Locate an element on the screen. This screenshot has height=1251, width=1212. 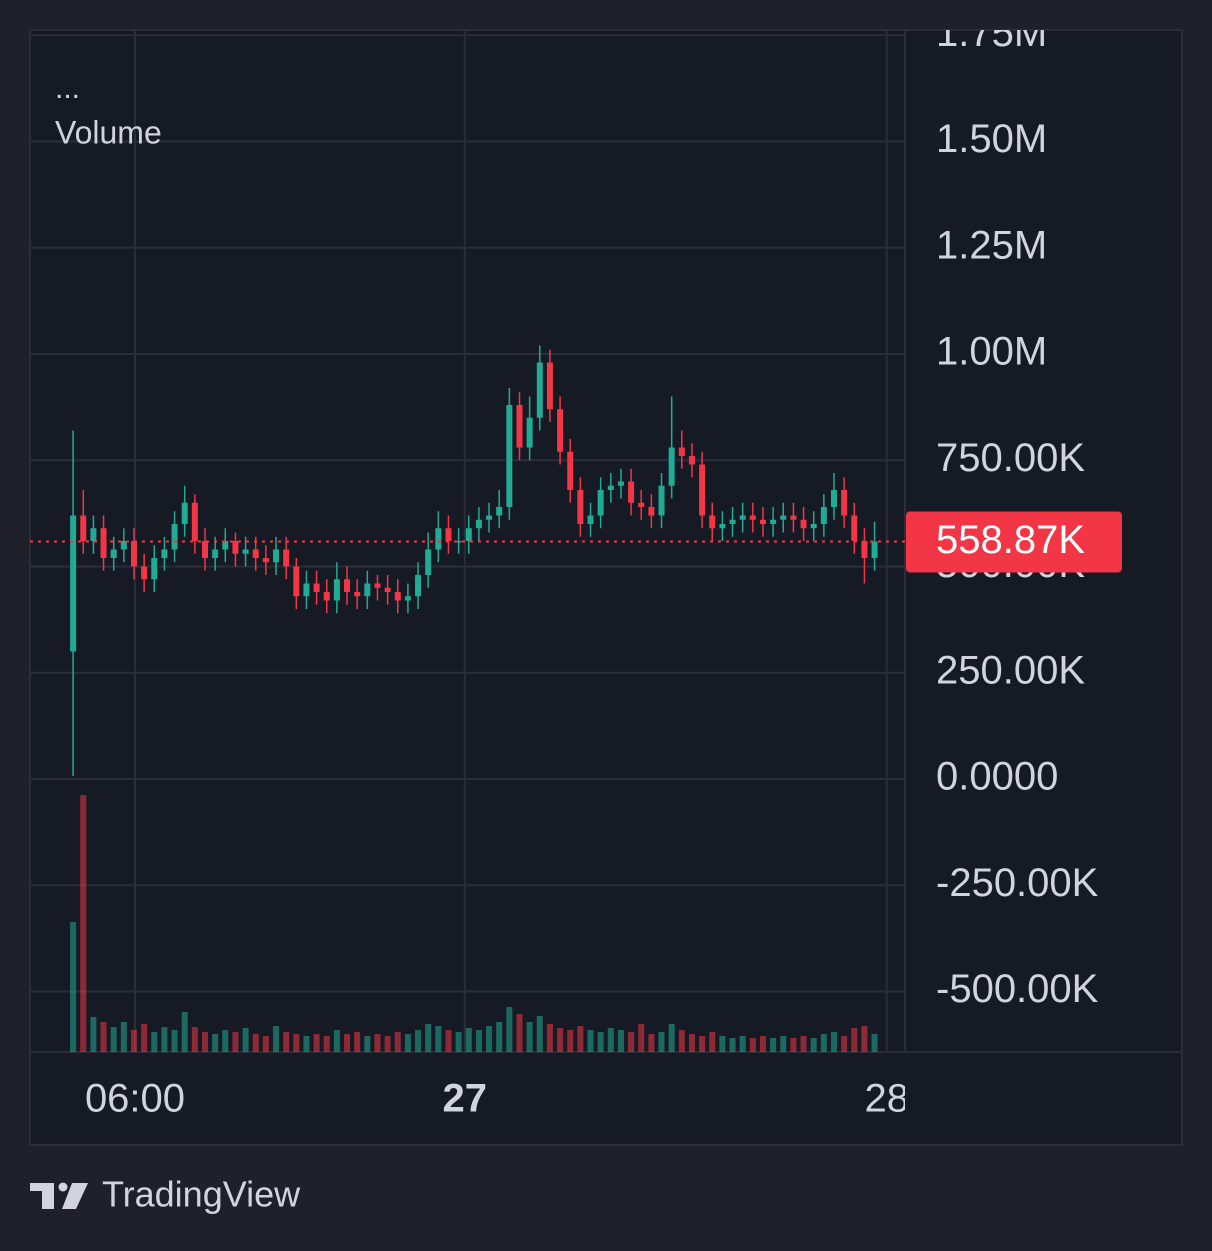
last-price-label: 558.87K is located at coordinates (1010, 540).